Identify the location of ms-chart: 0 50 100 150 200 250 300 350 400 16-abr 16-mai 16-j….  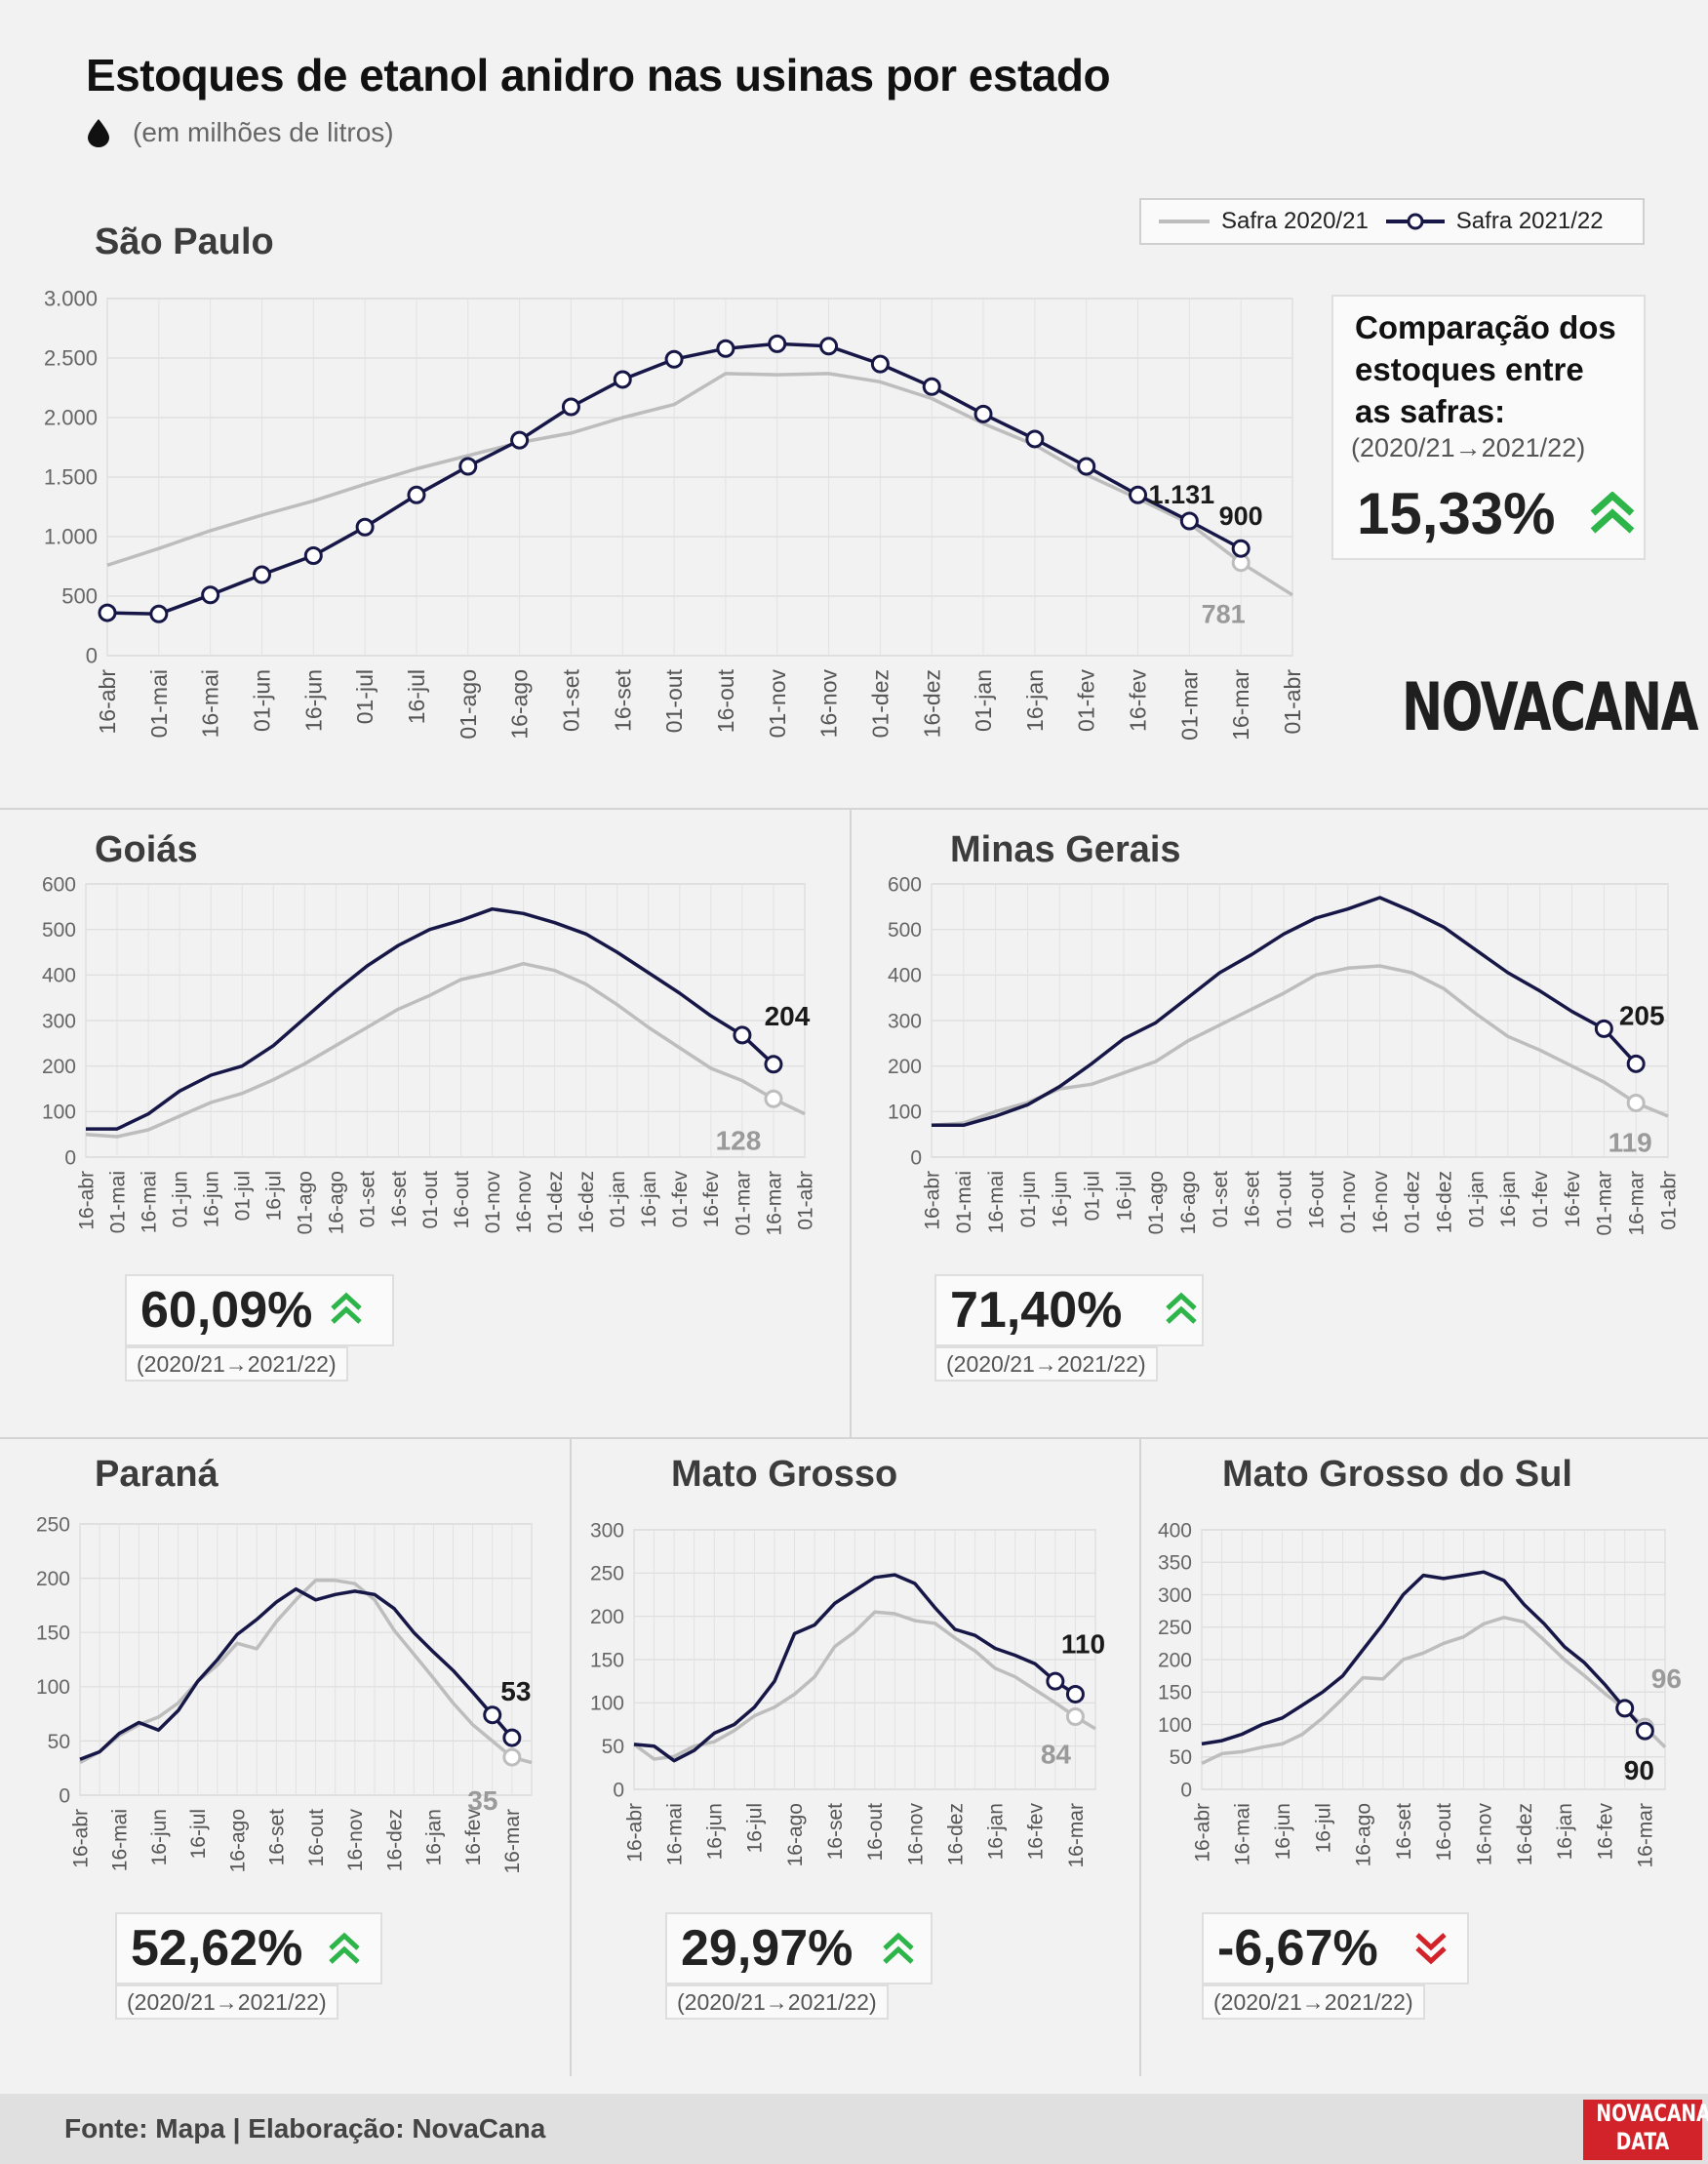
(1420, 1693).